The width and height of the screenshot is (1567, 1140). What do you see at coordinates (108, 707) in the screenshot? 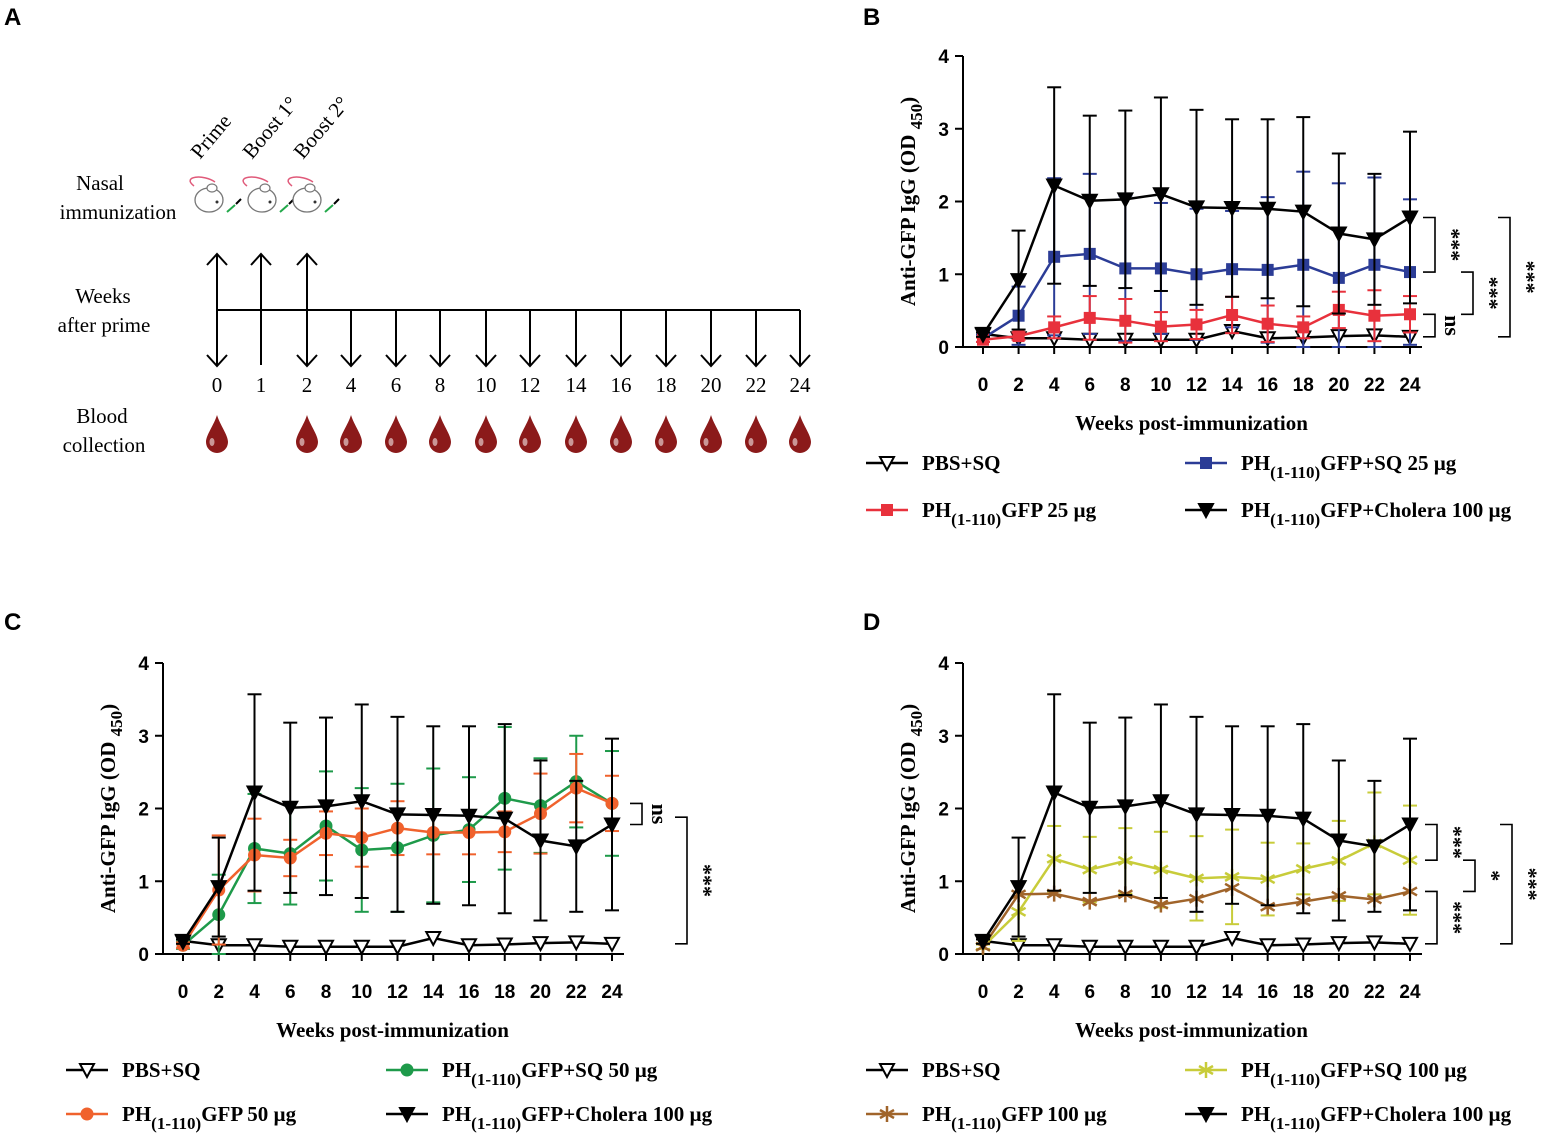
I see `y-axis-title-end: )` at bounding box center [108, 707].